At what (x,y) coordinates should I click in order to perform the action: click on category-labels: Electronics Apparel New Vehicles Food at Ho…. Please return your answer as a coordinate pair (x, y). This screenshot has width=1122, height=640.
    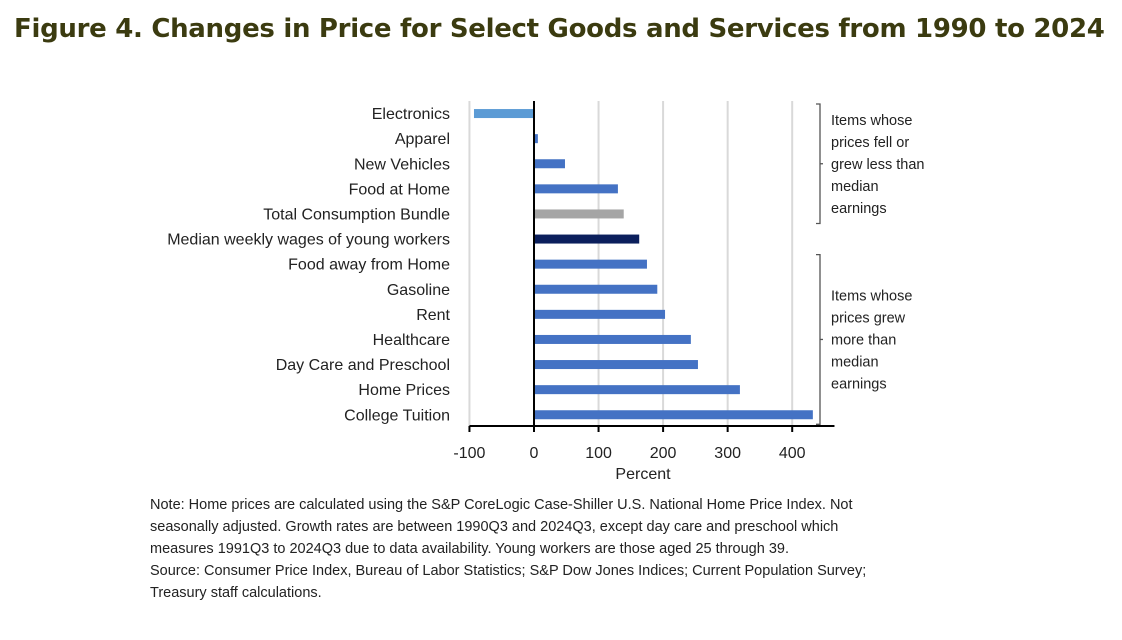
    Looking at the image, I should click on (308, 265).